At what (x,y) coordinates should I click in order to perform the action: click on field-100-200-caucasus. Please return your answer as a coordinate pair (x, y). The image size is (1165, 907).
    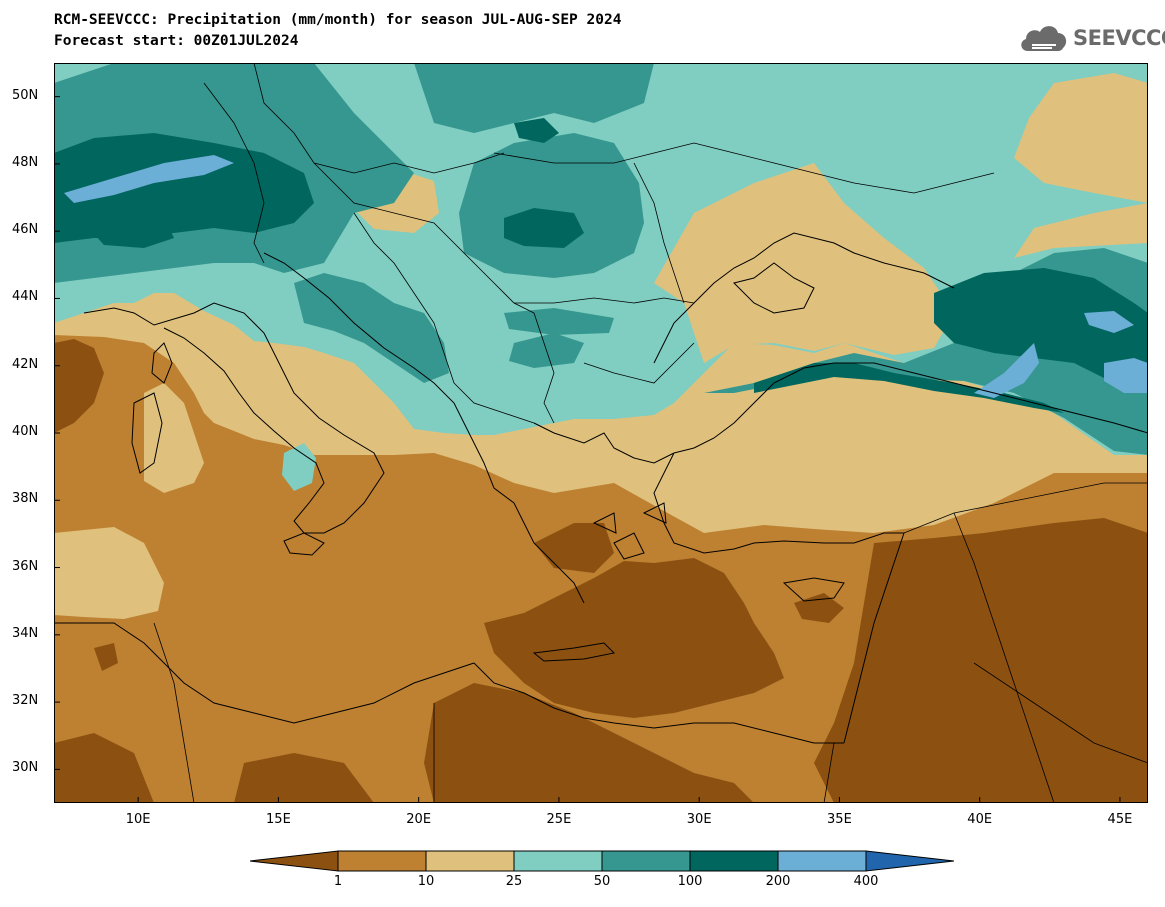
    Looking at the image, I should click on (1041, 330).